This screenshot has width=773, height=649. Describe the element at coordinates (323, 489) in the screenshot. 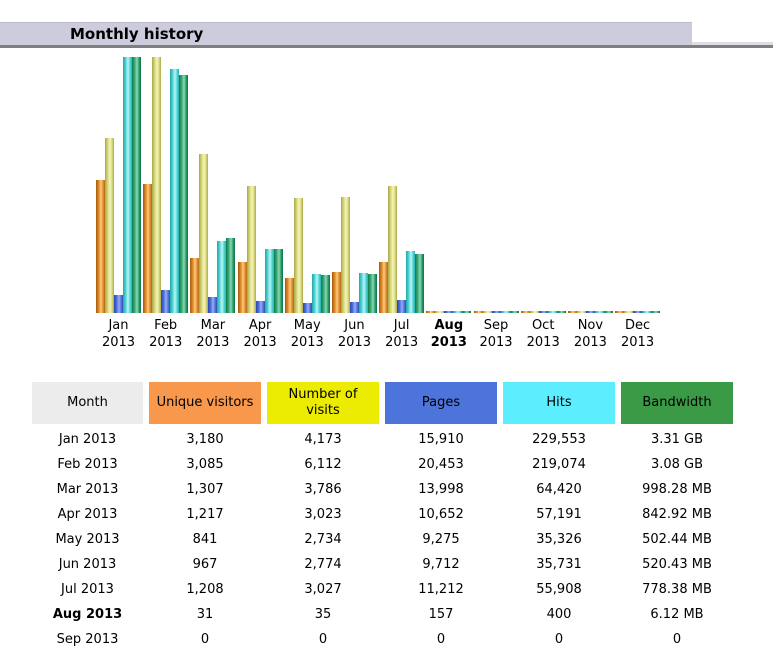

I see `value-cell-visits: 3,786` at that location.